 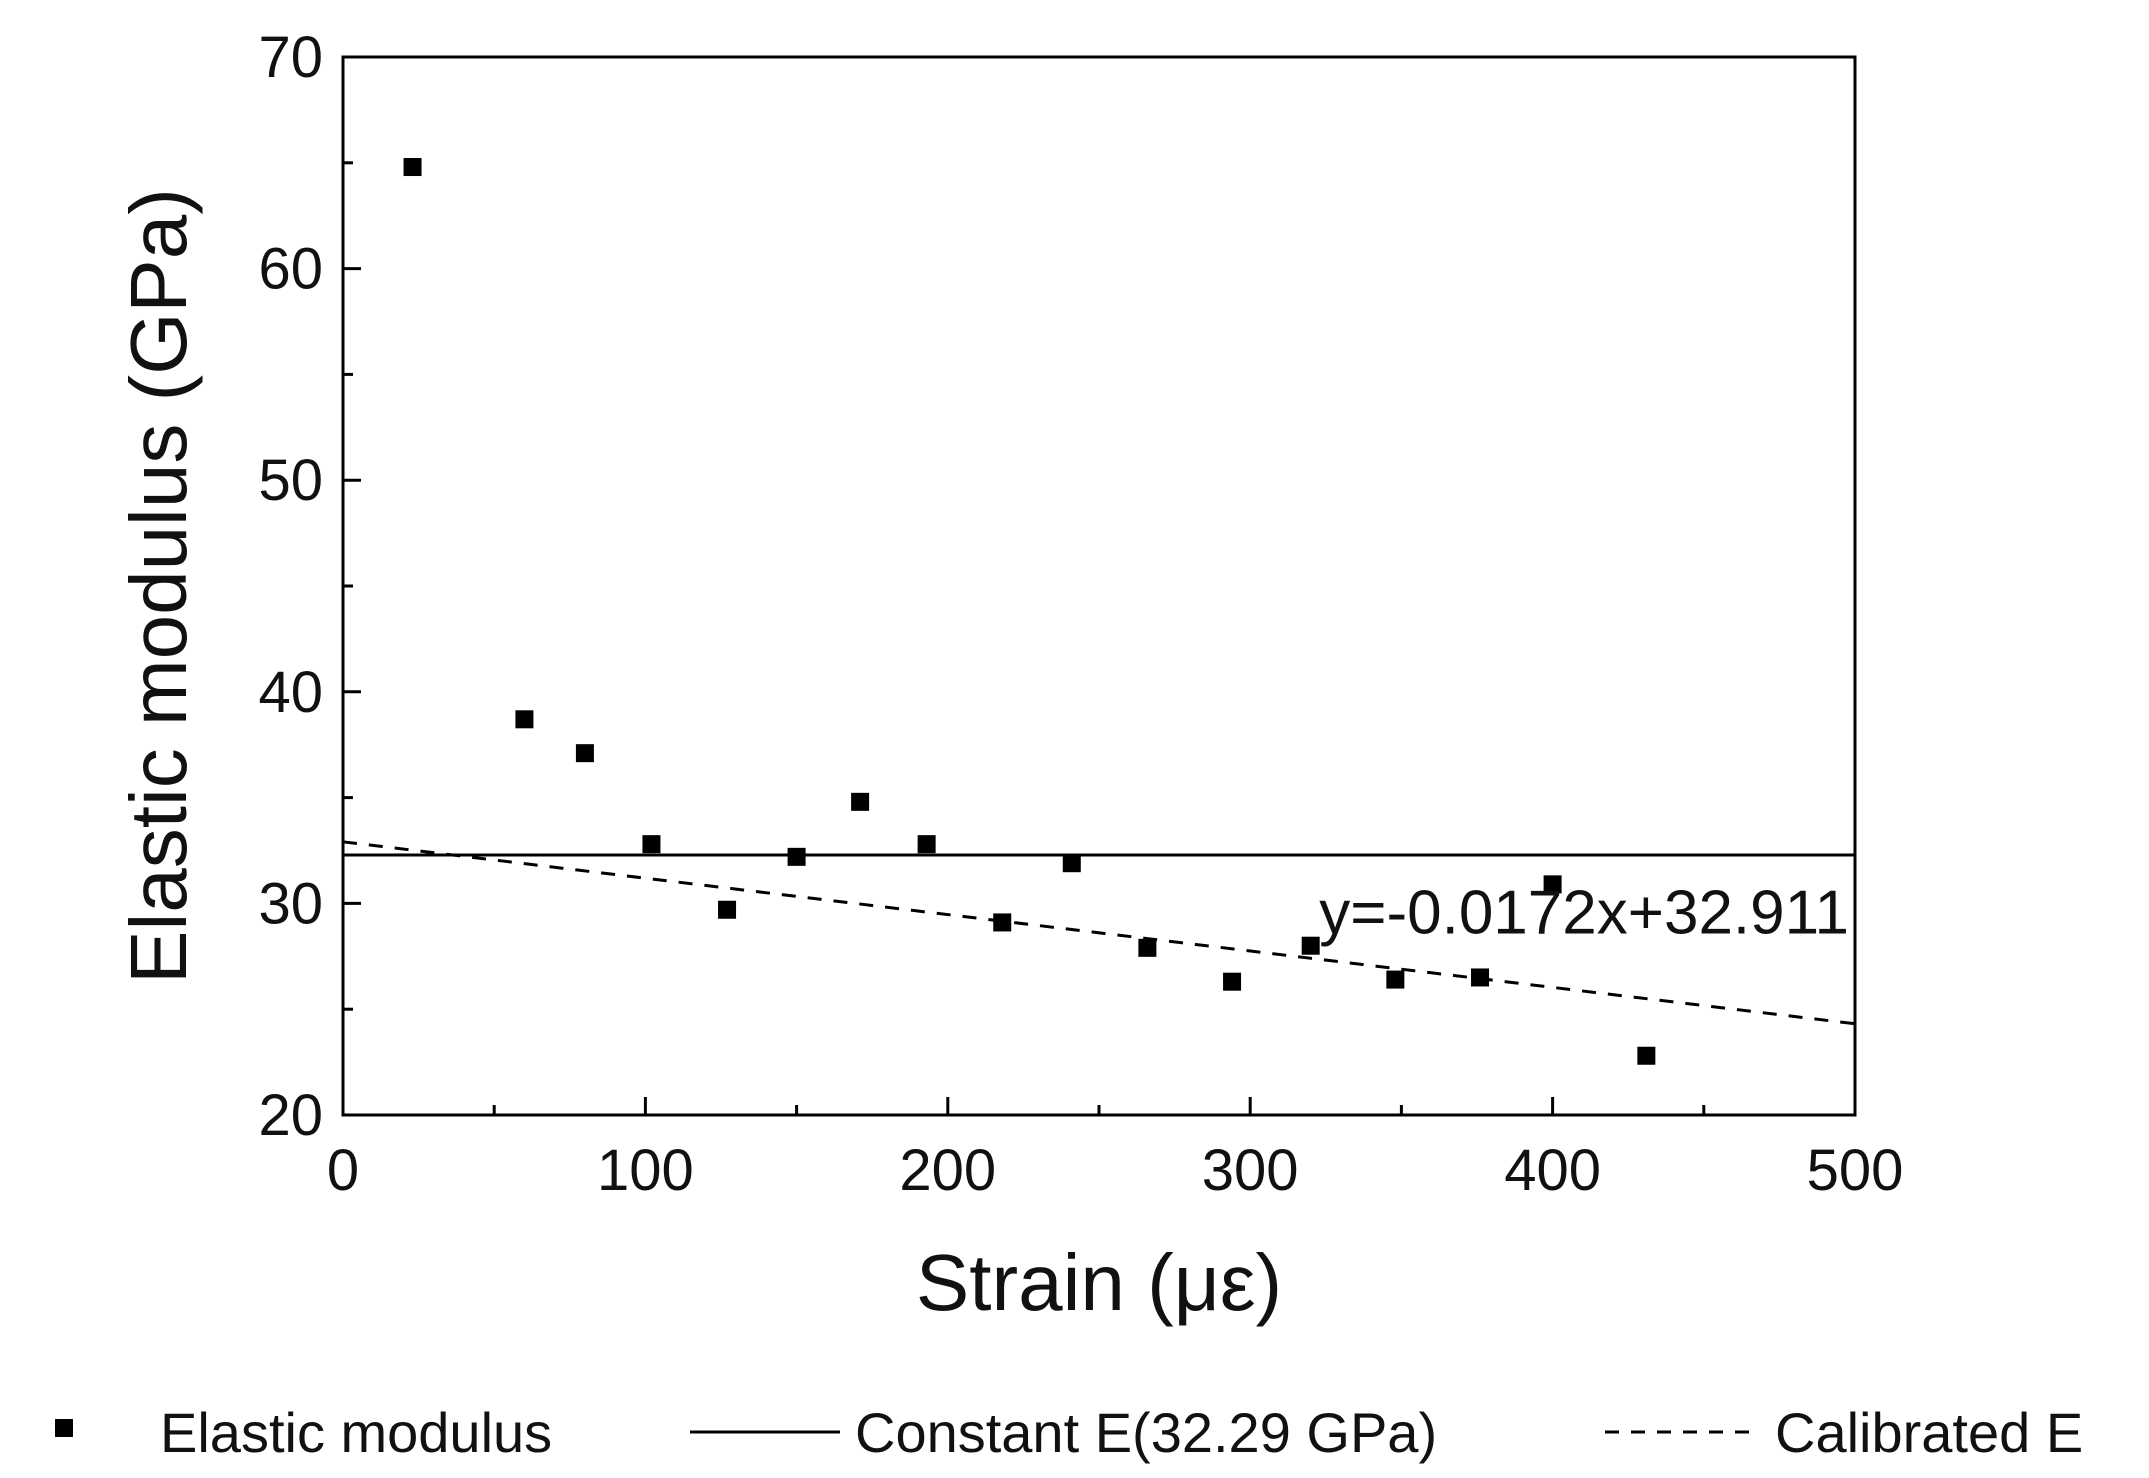 What do you see at coordinates (1584, 912) in the screenshot?
I see `fit-equation-annotation: y=-0.0172x+32.911` at bounding box center [1584, 912].